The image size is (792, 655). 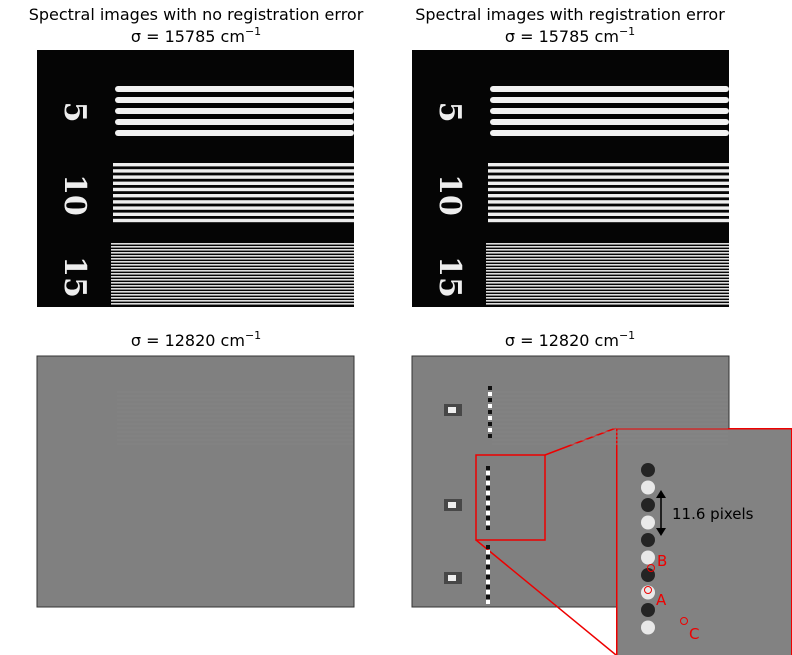 I want to click on spacing-label: 11.6 pixels, so click(x=713, y=514).